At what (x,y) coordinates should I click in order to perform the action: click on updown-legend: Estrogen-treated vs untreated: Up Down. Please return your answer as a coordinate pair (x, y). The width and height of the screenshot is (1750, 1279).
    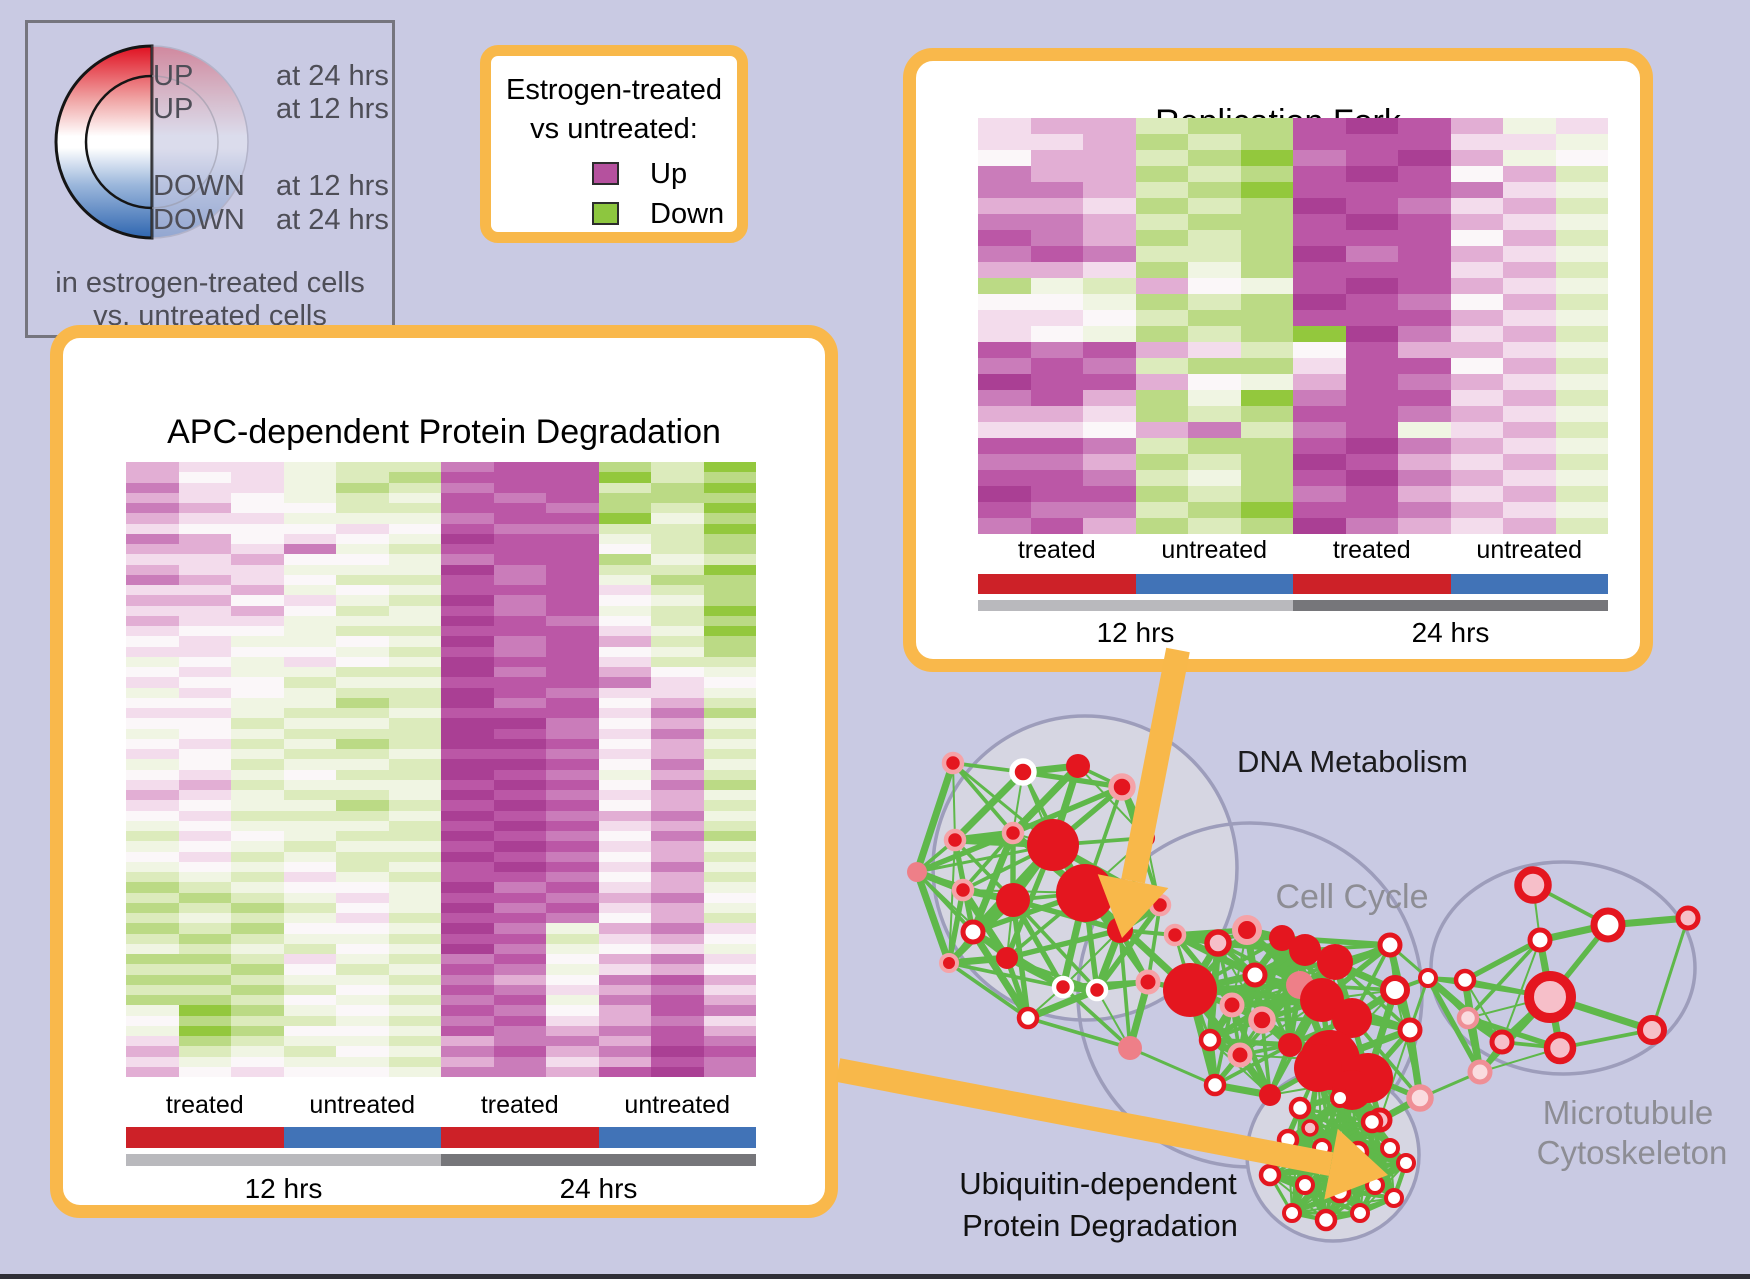
    Looking at the image, I should click on (614, 144).